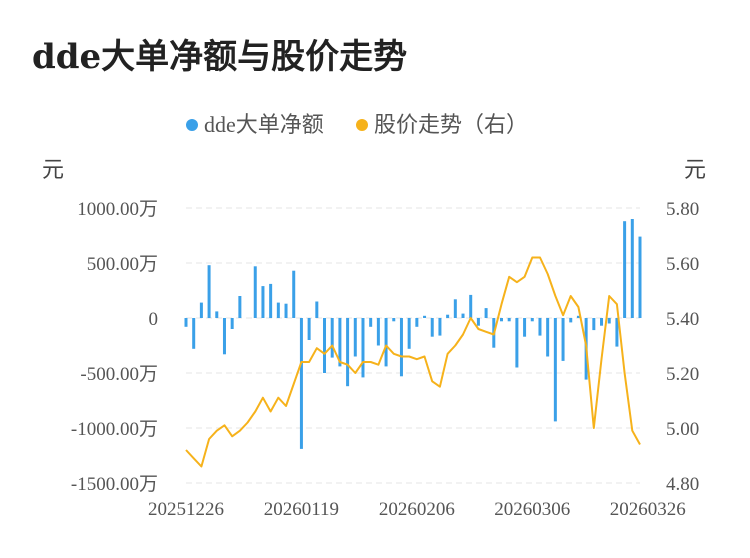 The width and height of the screenshot is (750, 558). I want to click on legend-label-line: 股价走势（右）, so click(451, 124).